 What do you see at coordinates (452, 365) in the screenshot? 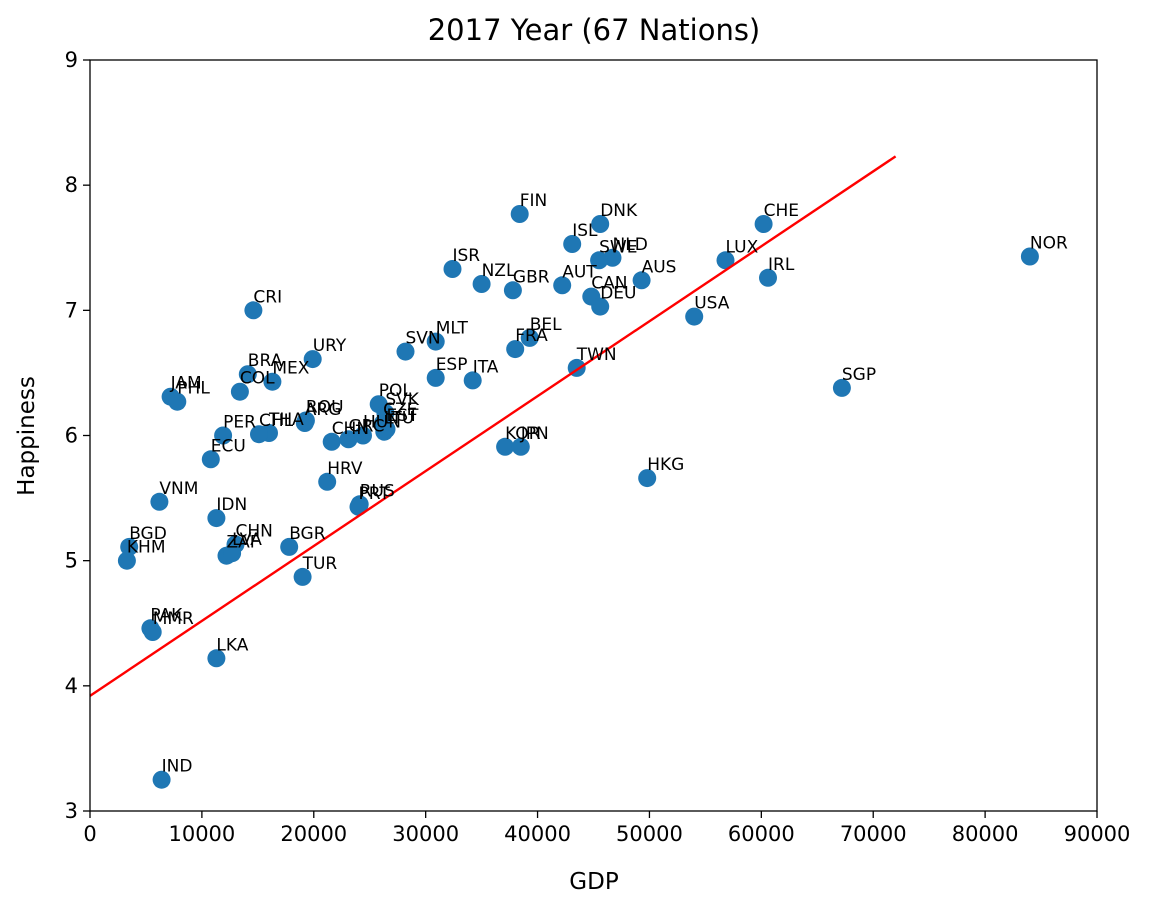
I see `point-label: ESP` at bounding box center [452, 365].